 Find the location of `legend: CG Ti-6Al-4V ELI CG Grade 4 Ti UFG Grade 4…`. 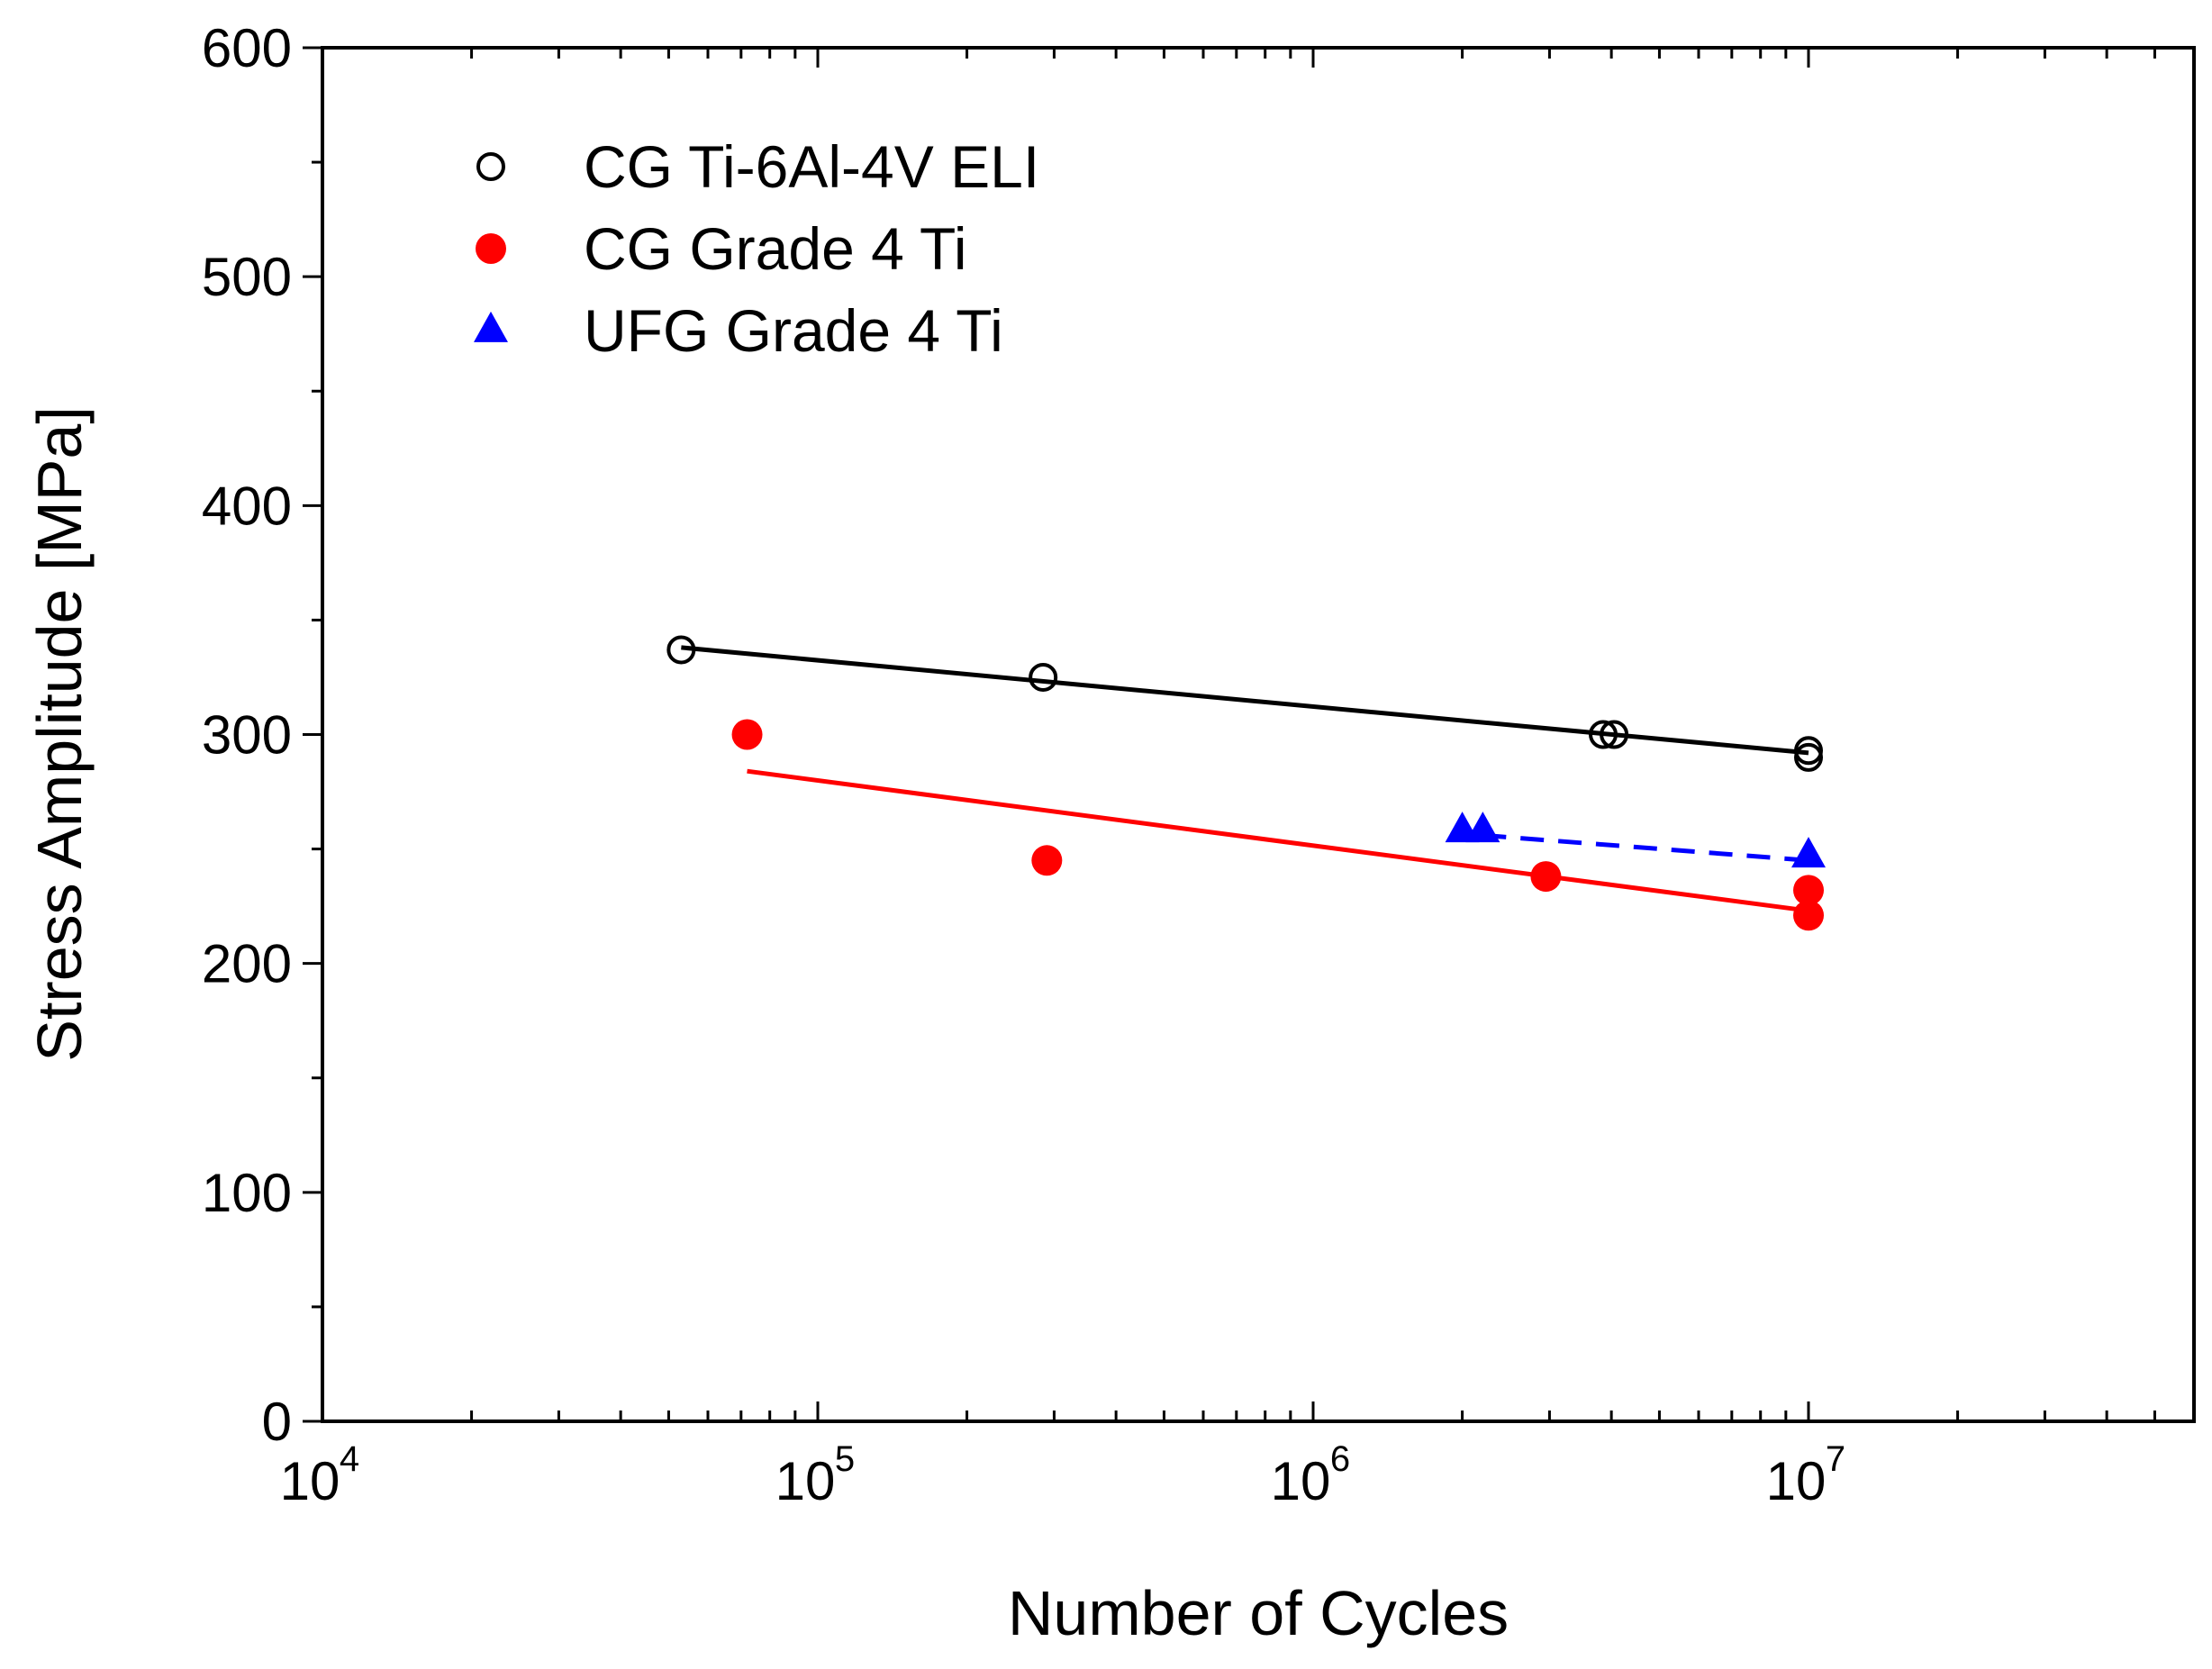

legend: CG Ti-6Al-4V ELI CG Grade 4 Ti UFG Grade 4… is located at coordinates (756, 248).